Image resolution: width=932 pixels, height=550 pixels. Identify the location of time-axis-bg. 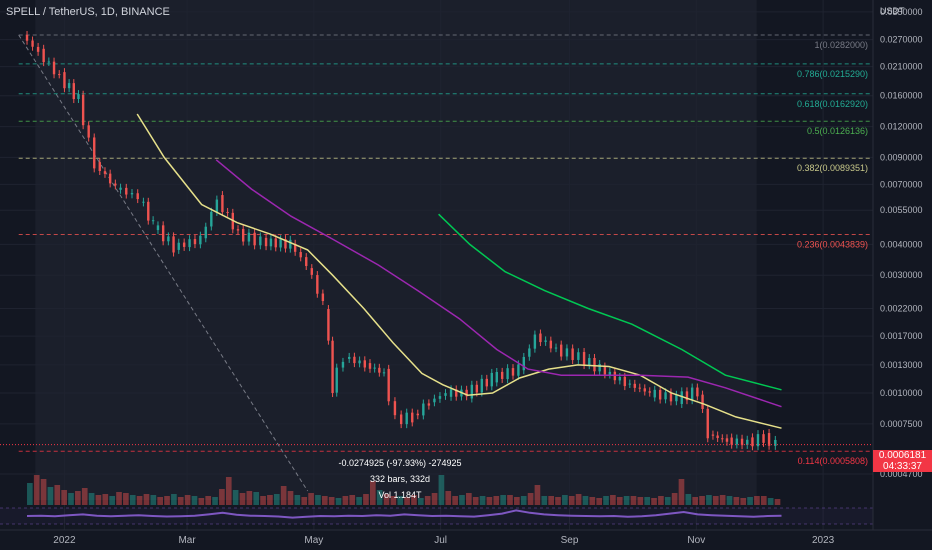
(466, 540).